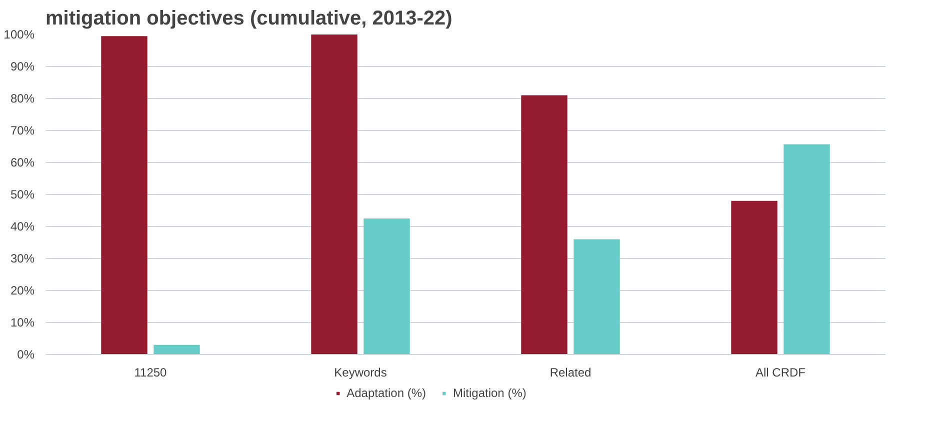 The height and width of the screenshot is (441, 938). What do you see at coordinates (22, 67) in the screenshot?
I see `y-tick-label: 90%` at bounding box center [22, 67].